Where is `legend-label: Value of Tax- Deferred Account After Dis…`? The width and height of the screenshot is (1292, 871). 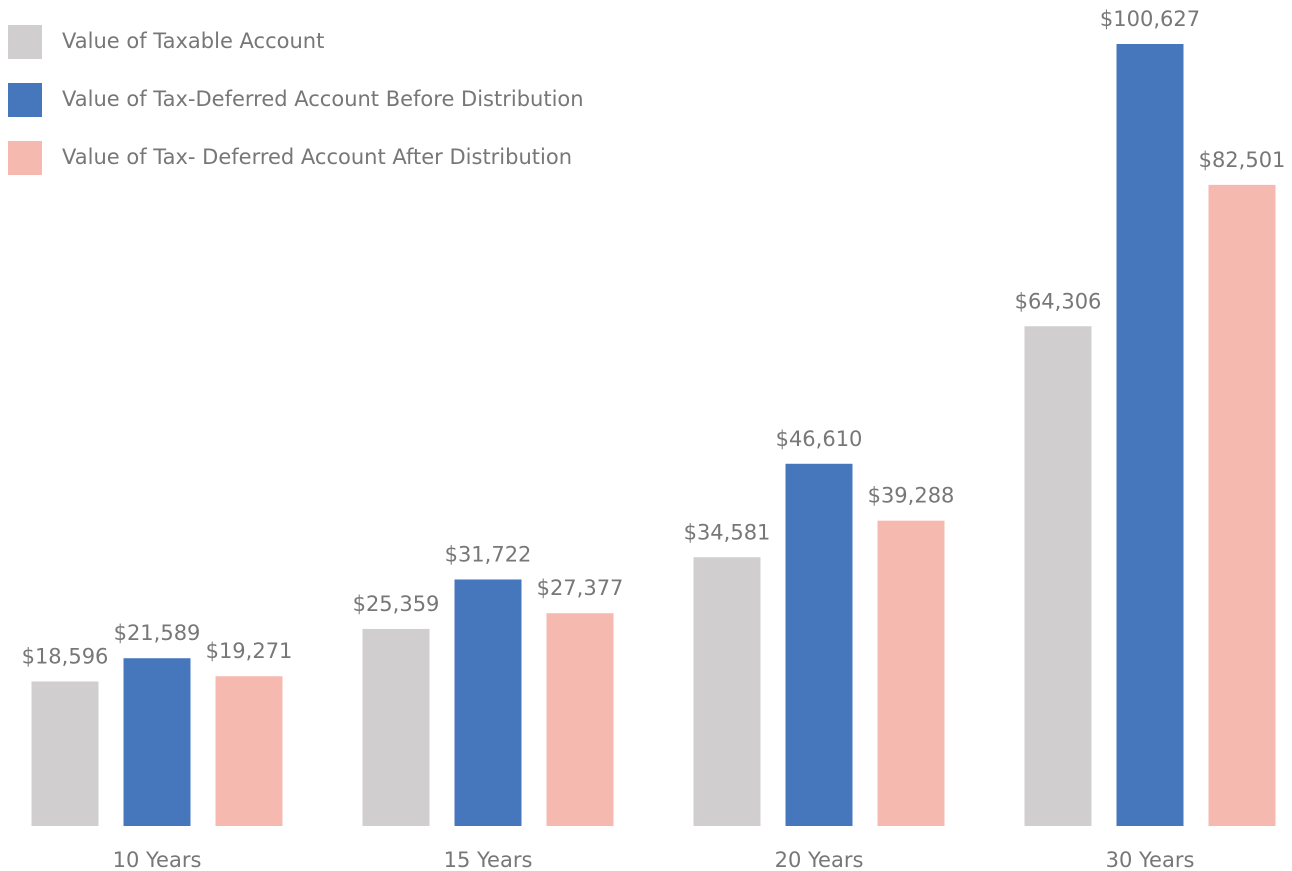
legend-label: Value of Tax- Deferred Account After Dis… is located at coordinates (317, 157).